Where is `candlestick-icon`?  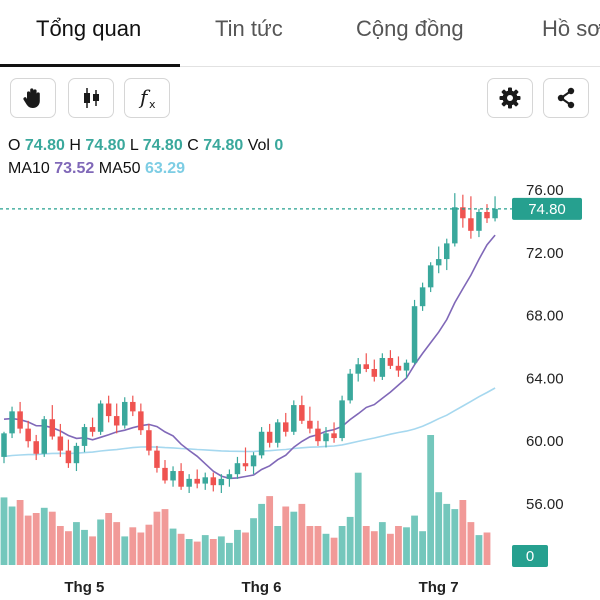 candlestick-icon is located at coordinates (91, 98).